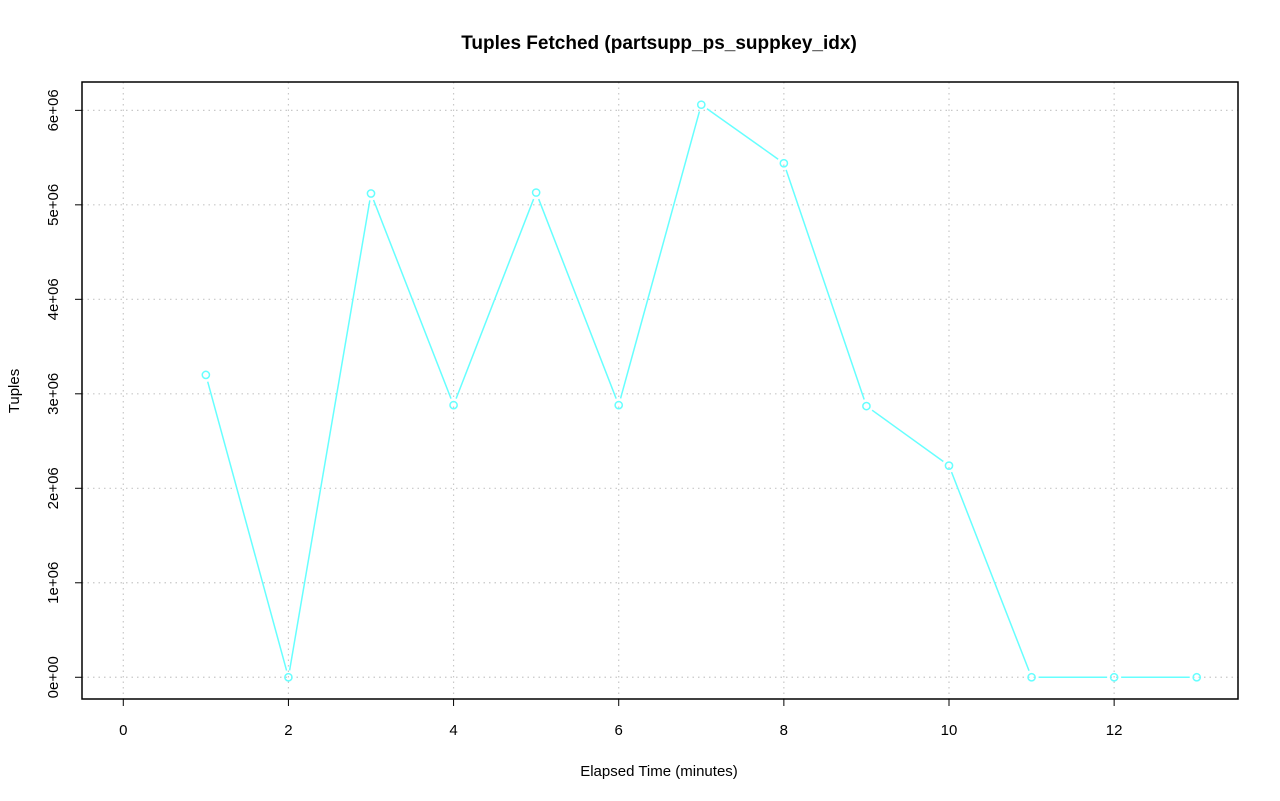 The height and width of the screenshot is (801, 1280). Describe the element at coordinates (949, 730) in the screenshot. I see `x-tick-label: 10` at that location.